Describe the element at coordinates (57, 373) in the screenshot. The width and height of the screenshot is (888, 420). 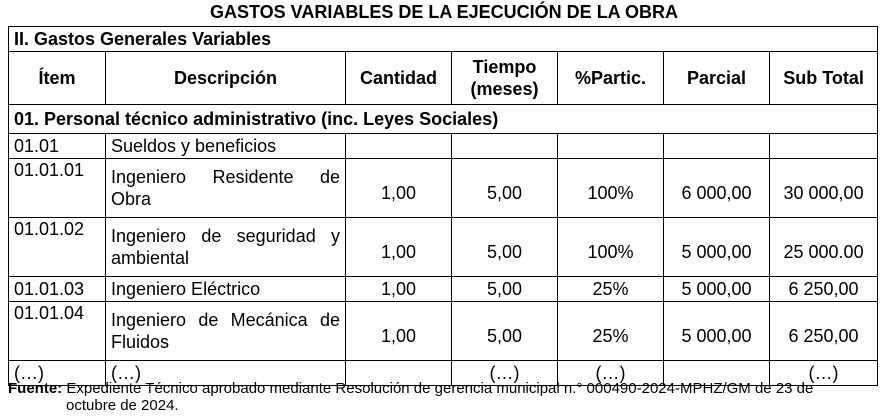
I see `cell-item: (…)` at that location.